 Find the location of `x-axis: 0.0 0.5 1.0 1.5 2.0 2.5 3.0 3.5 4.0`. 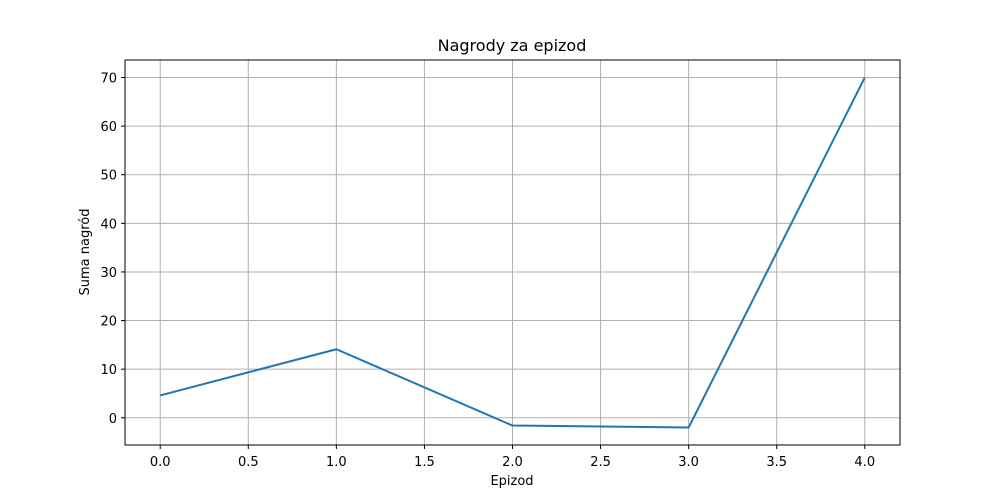

x-axis: 0.0 0.5 1.0 1.5 2.0 2.5 3.0 3.5 4.0 is located at coordinates (512, 457).